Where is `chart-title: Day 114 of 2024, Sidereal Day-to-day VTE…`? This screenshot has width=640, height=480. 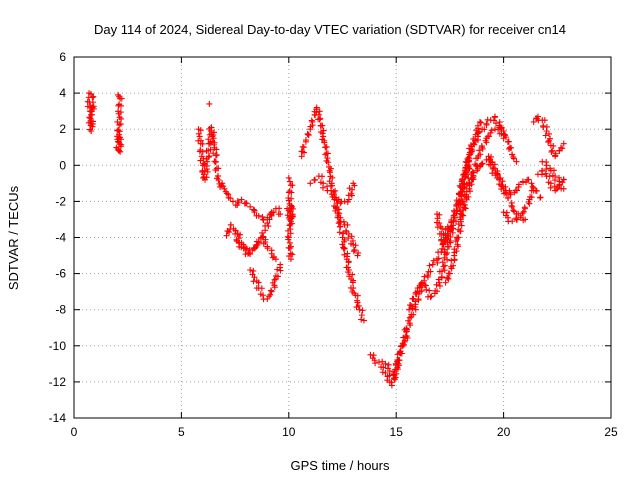 chart-title: Day 114 of 2024, Sidereal Day-to-day VTE… is located at coordinates (330, 29).